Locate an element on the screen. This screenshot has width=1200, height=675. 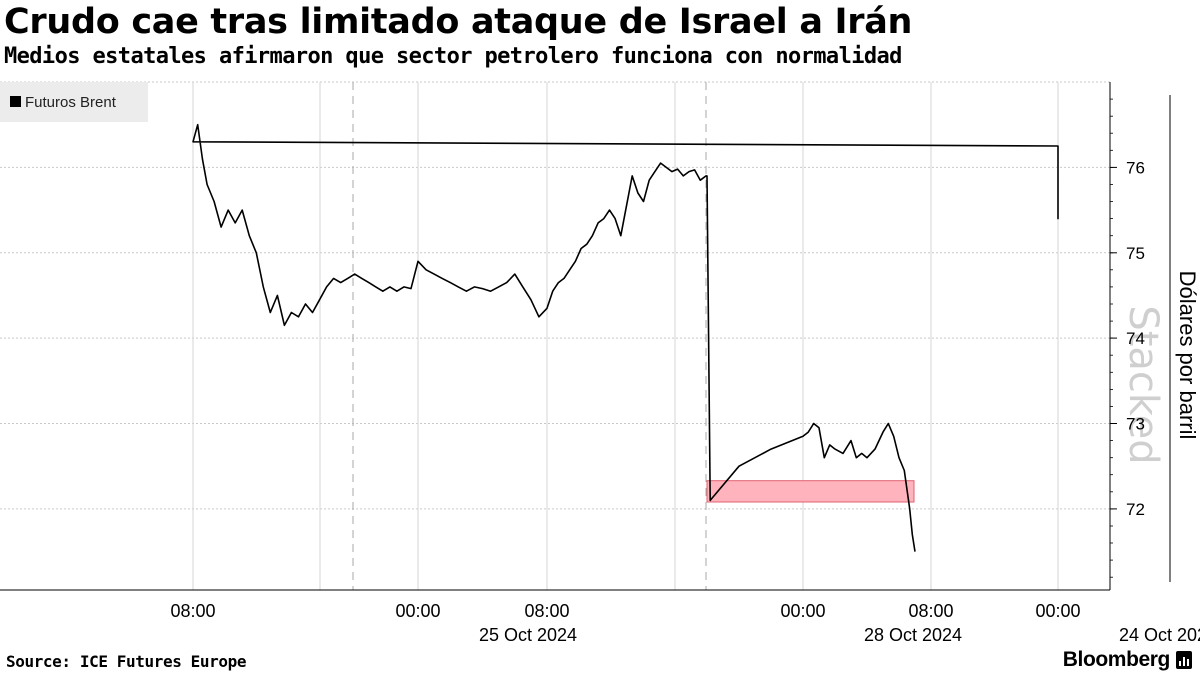
legend-swatch is located at coordinates (15, 101).